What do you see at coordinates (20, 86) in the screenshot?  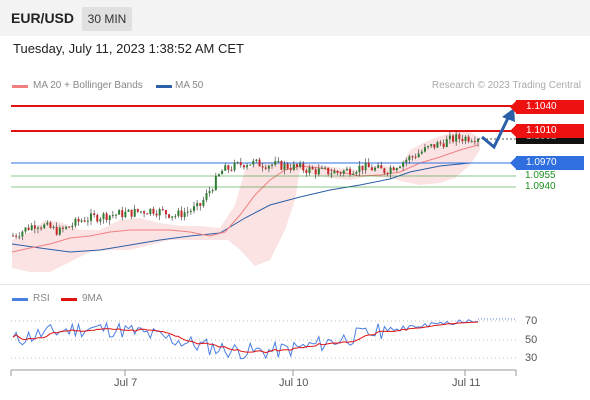 I see `ma20-legend-swatch` at bounding box center [20, 86].